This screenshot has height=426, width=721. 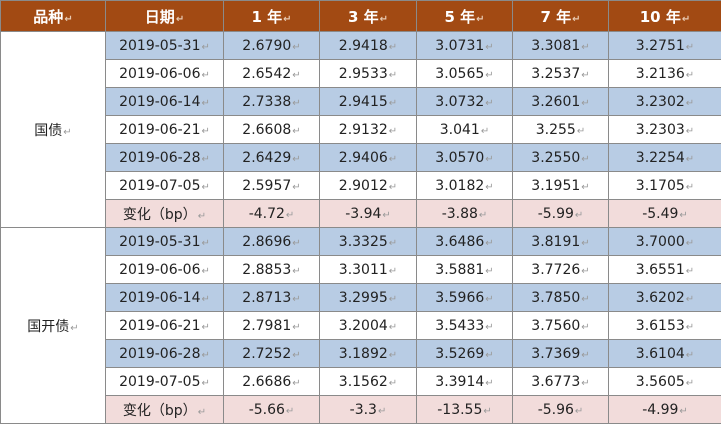 I want to click on bond-group-label: 国债↵, so click(x=53, y=129).